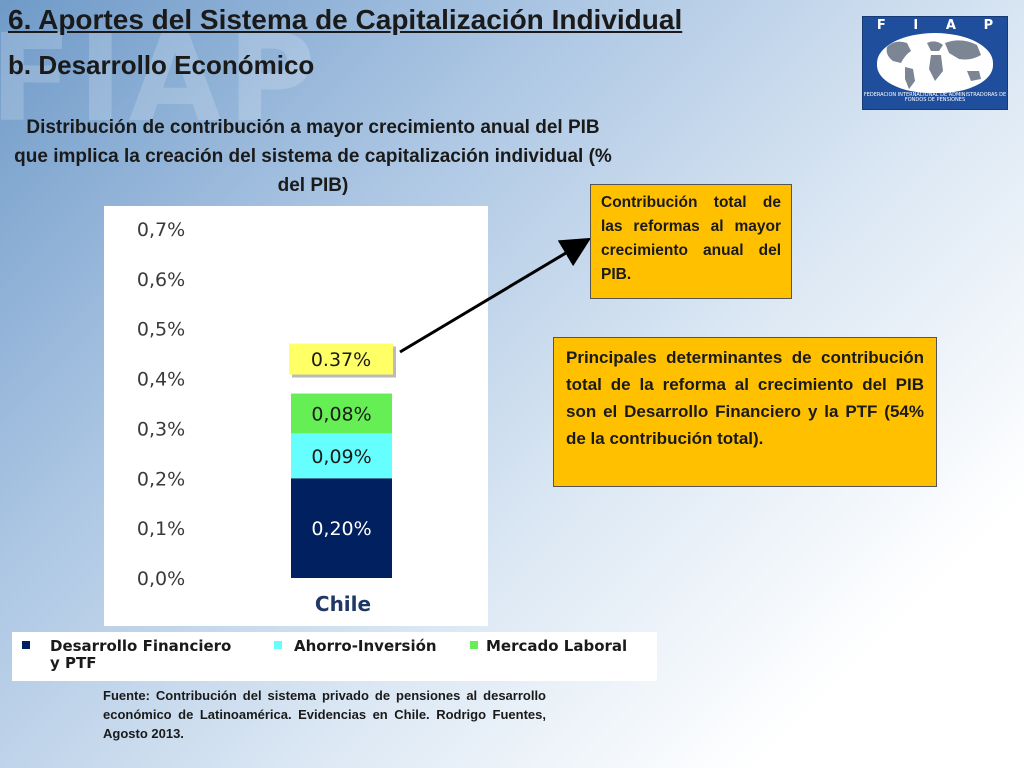 This screenshot has height=768, width=1024. I want to click on logo-letter: F, so click(881, 25).